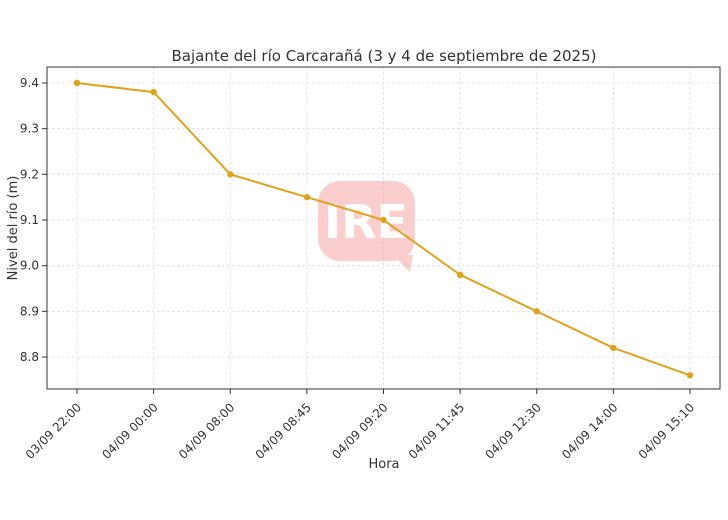  I want to click on x-tick-label: 04/09 08:45, so click(284, 431).